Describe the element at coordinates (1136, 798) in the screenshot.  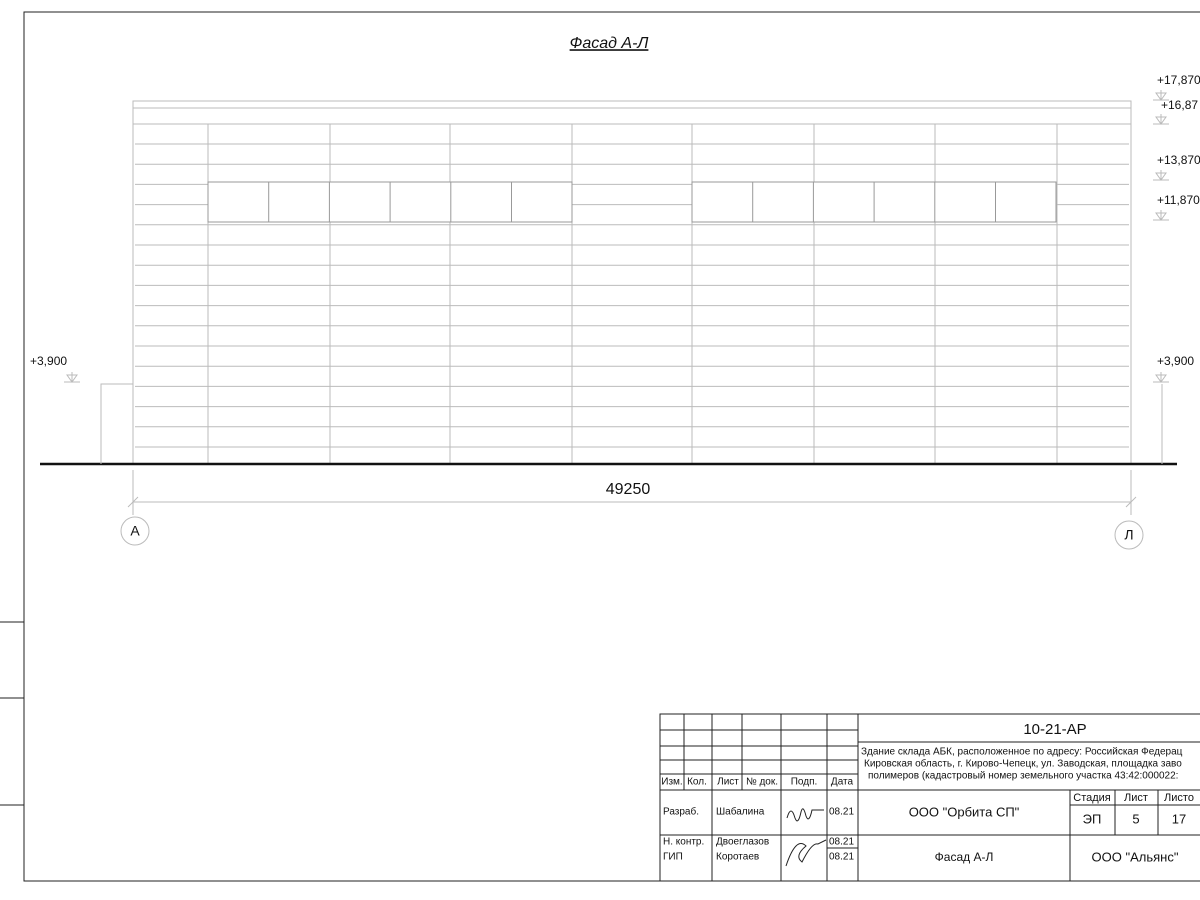
I see `stage-header: Лист` at that location.